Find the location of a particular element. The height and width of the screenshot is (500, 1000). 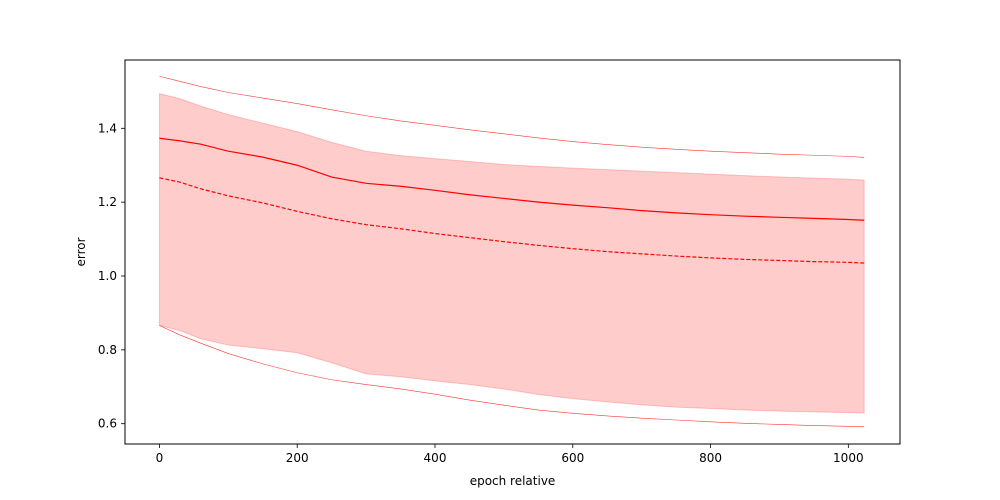

y-tick-label: 0.6 is located at coordinates (107, 424).